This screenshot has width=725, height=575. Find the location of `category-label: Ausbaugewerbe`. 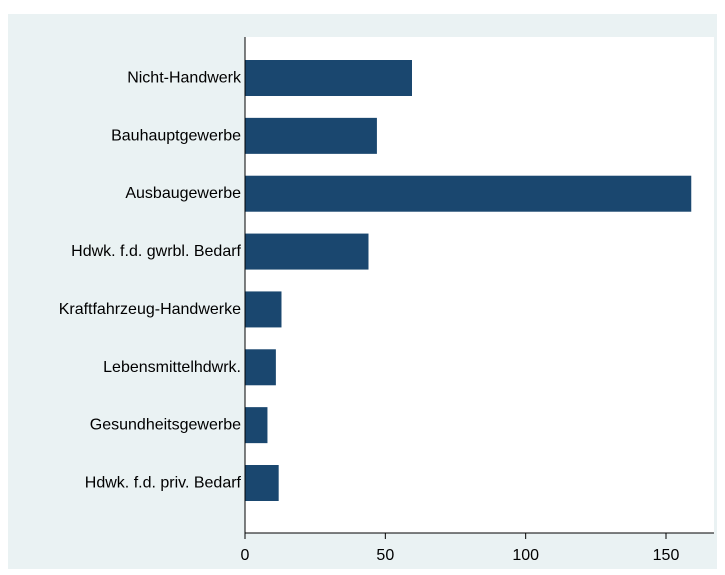

category-label: Ausbaugewerbe is located at coordinates (183, 193).